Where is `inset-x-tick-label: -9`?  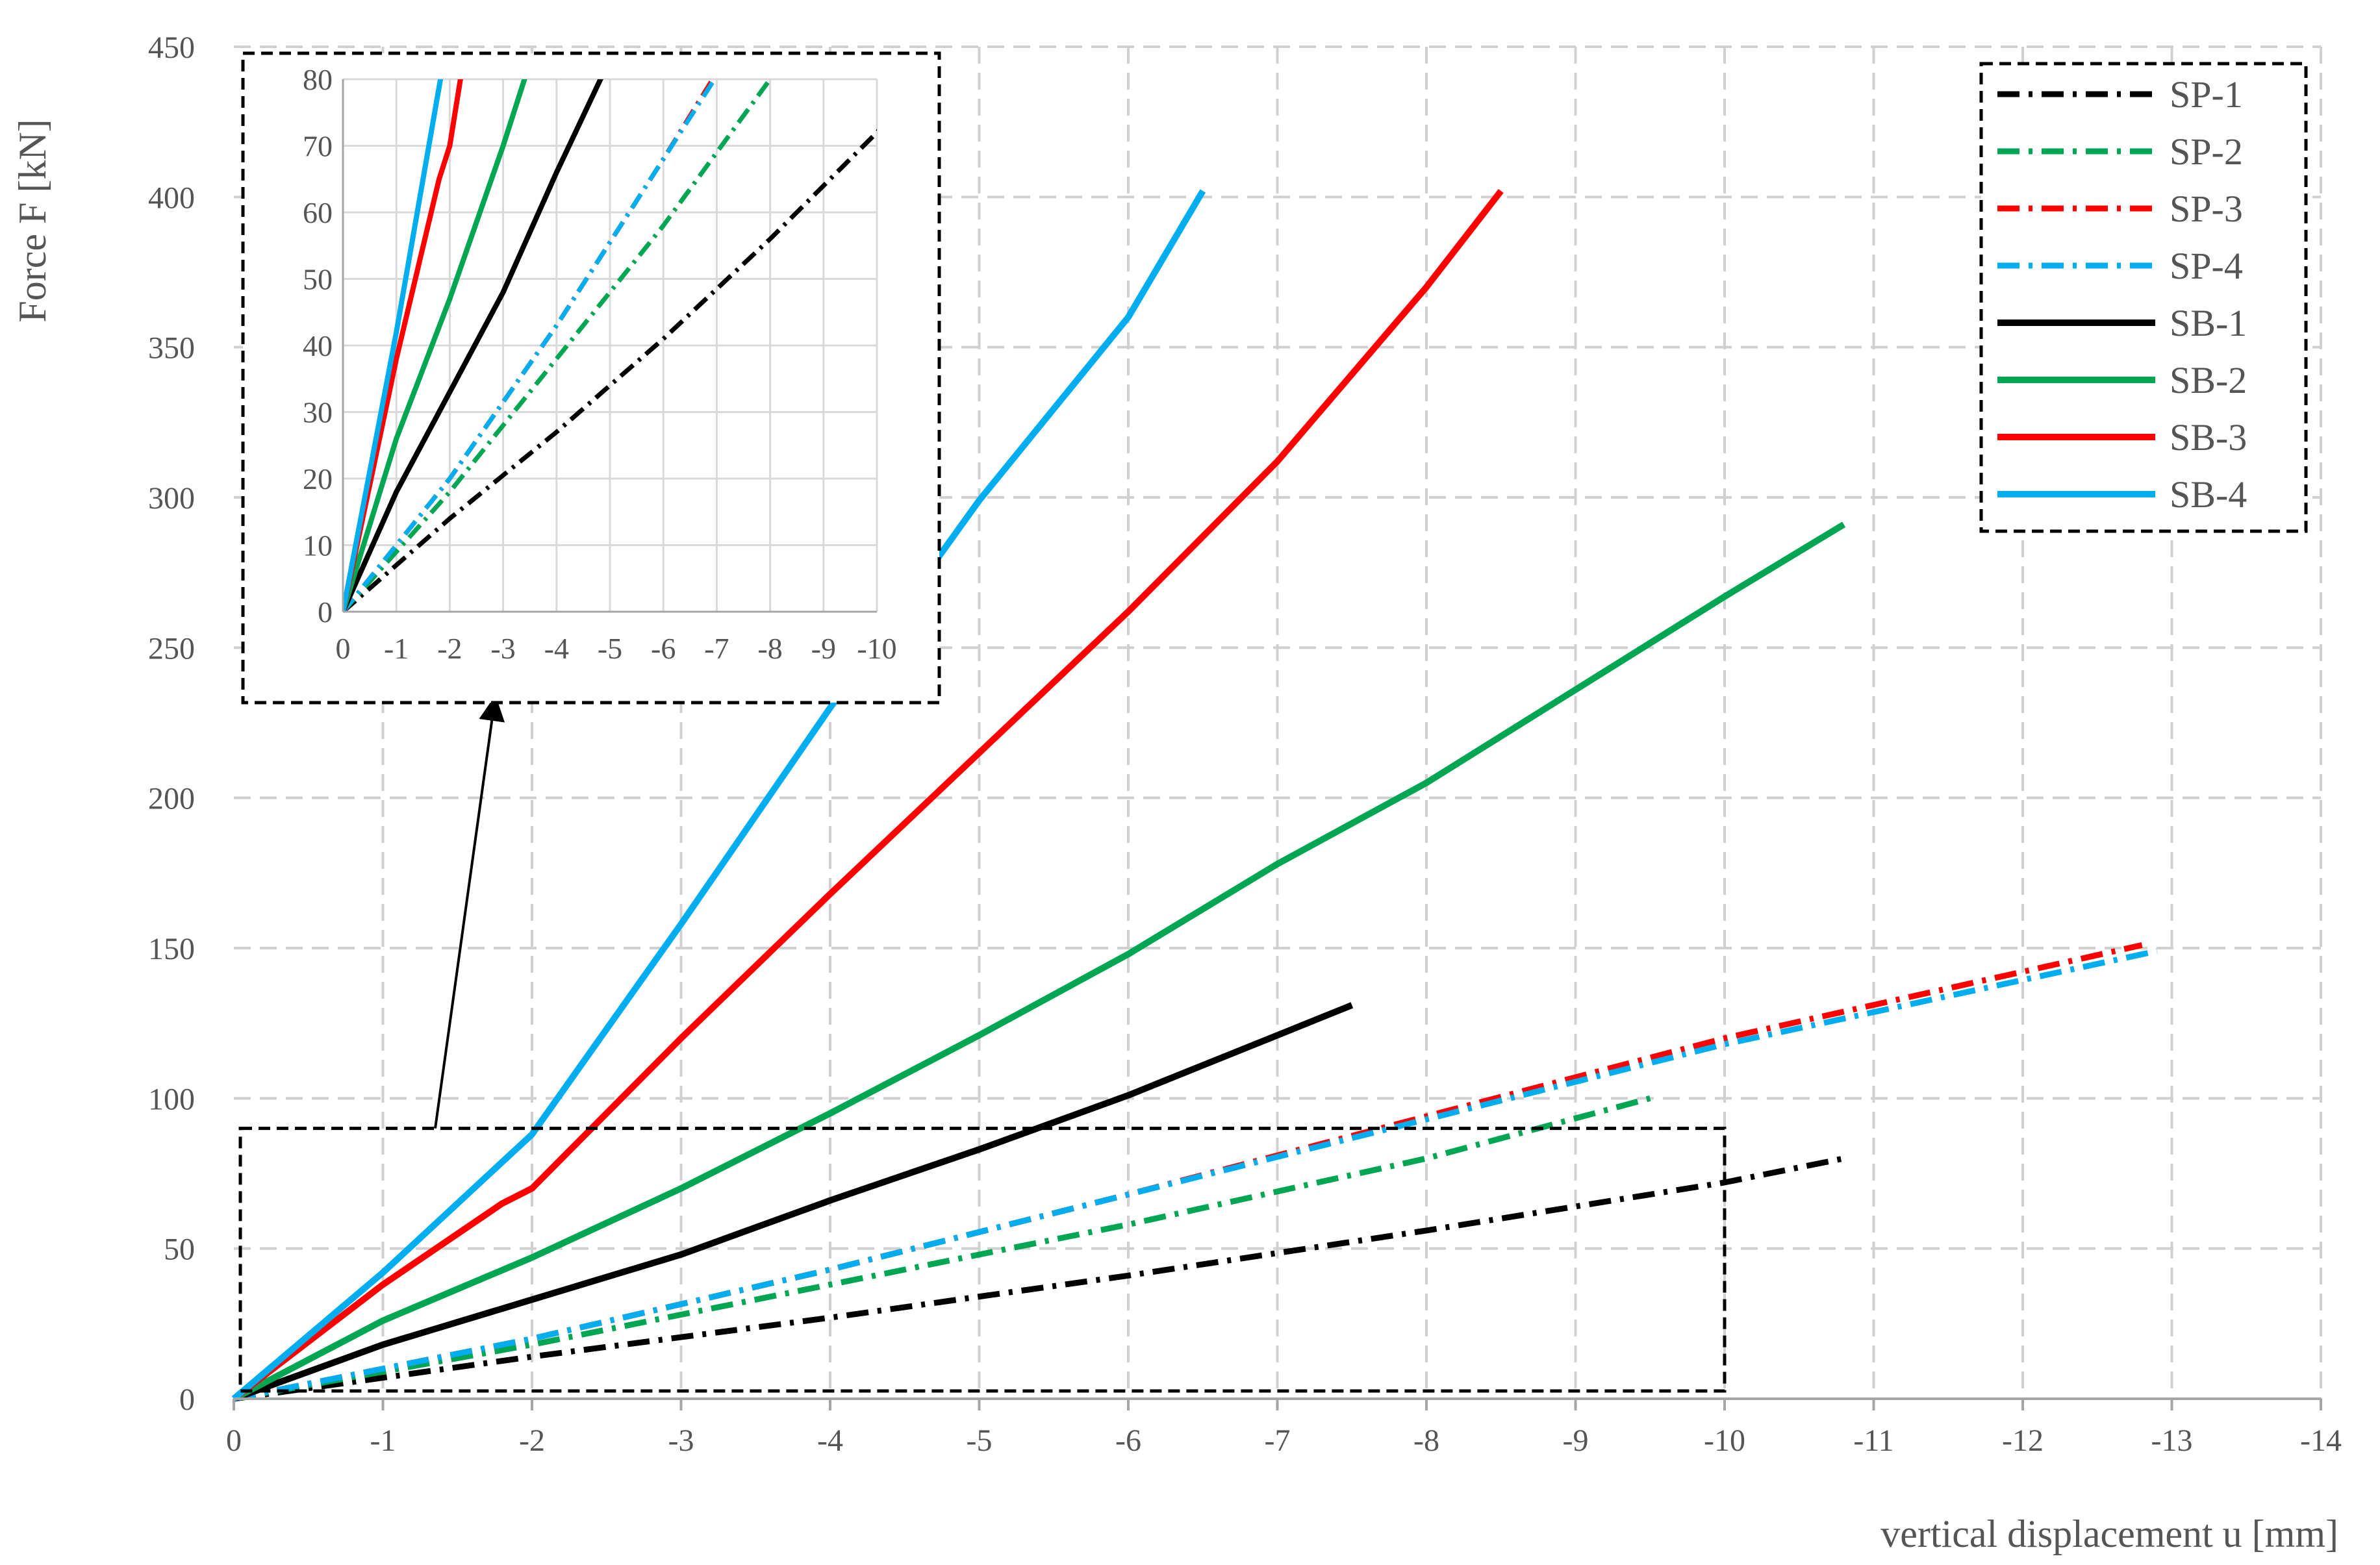
inset-x-tick-label: -9 is located at coordinates (823, 649).